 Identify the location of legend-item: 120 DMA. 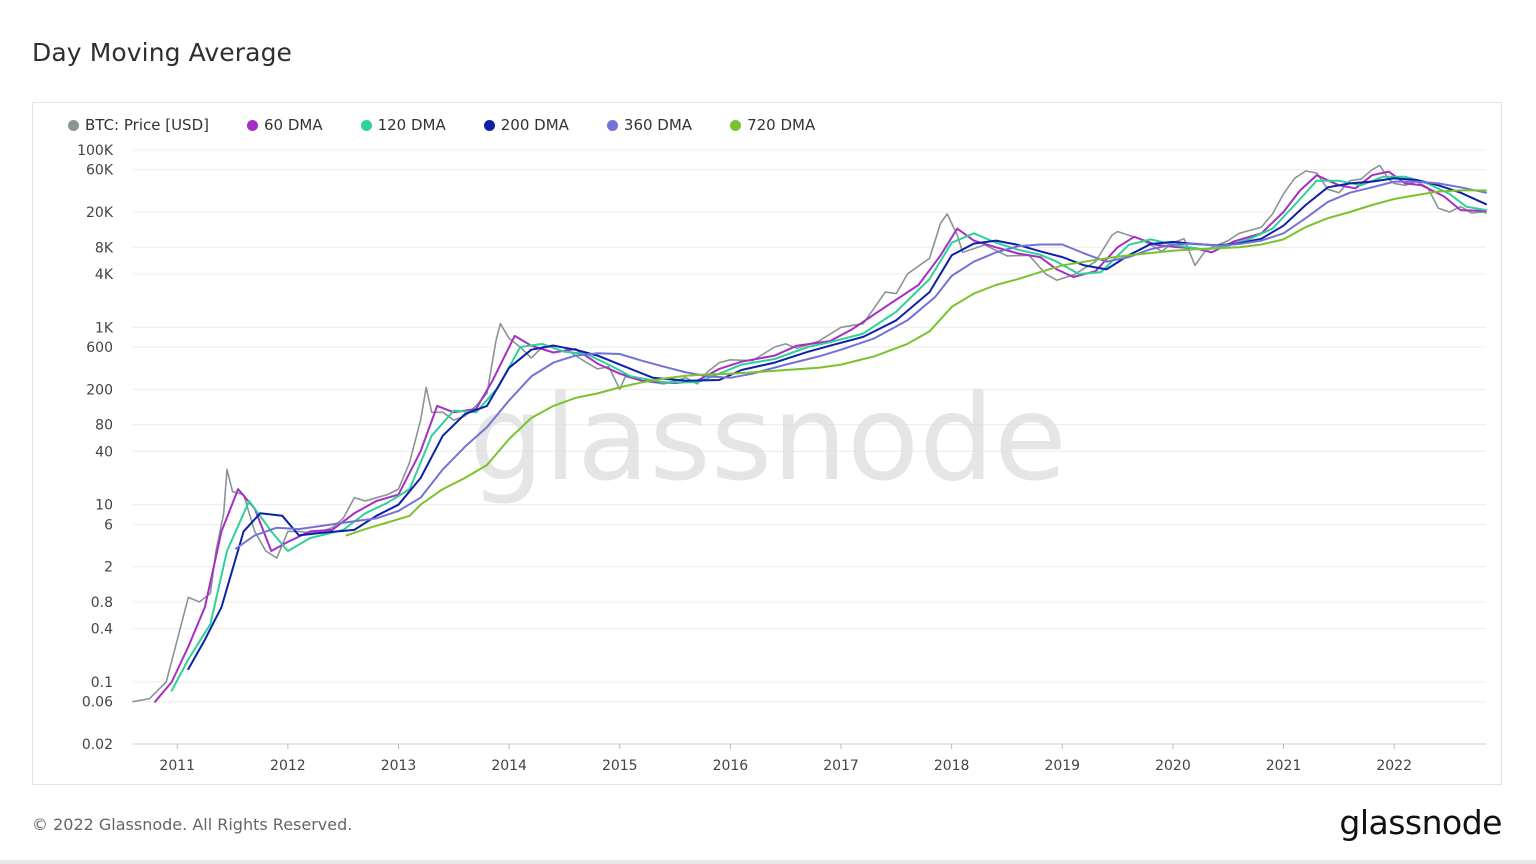
(403, 125).